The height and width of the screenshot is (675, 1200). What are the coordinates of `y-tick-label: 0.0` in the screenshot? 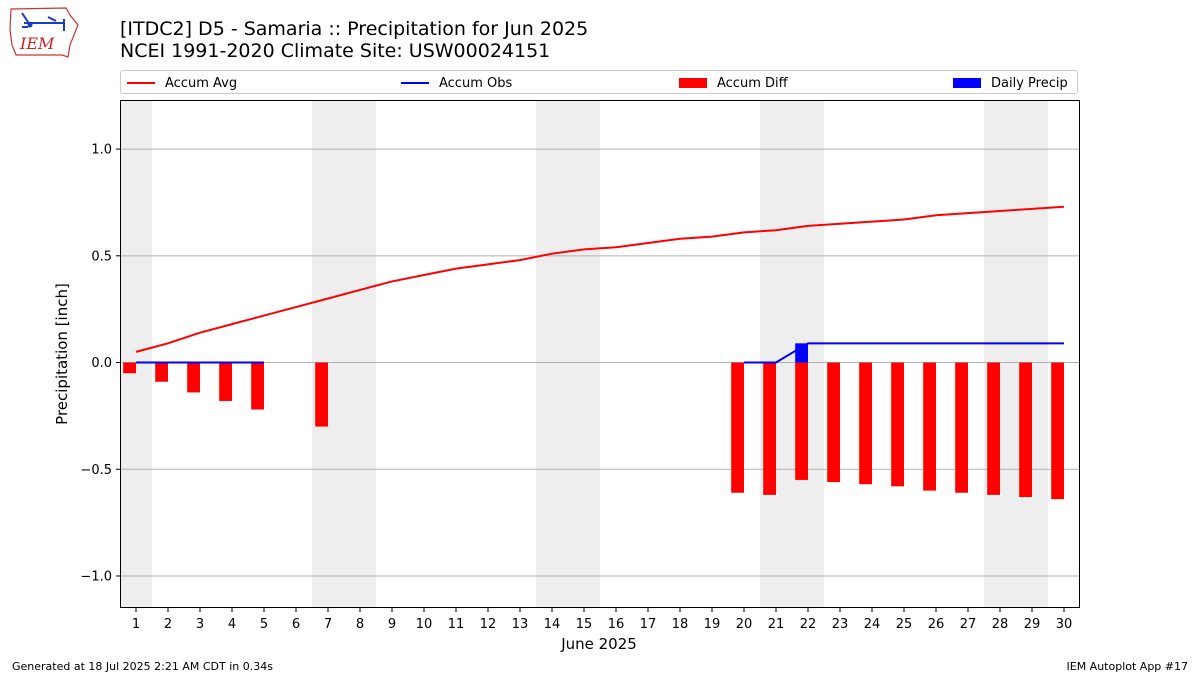 It's located at (101, 363).